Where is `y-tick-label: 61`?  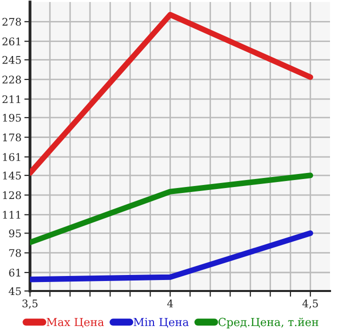 y-tick-label: 61 is located at coordinates (14, 272).